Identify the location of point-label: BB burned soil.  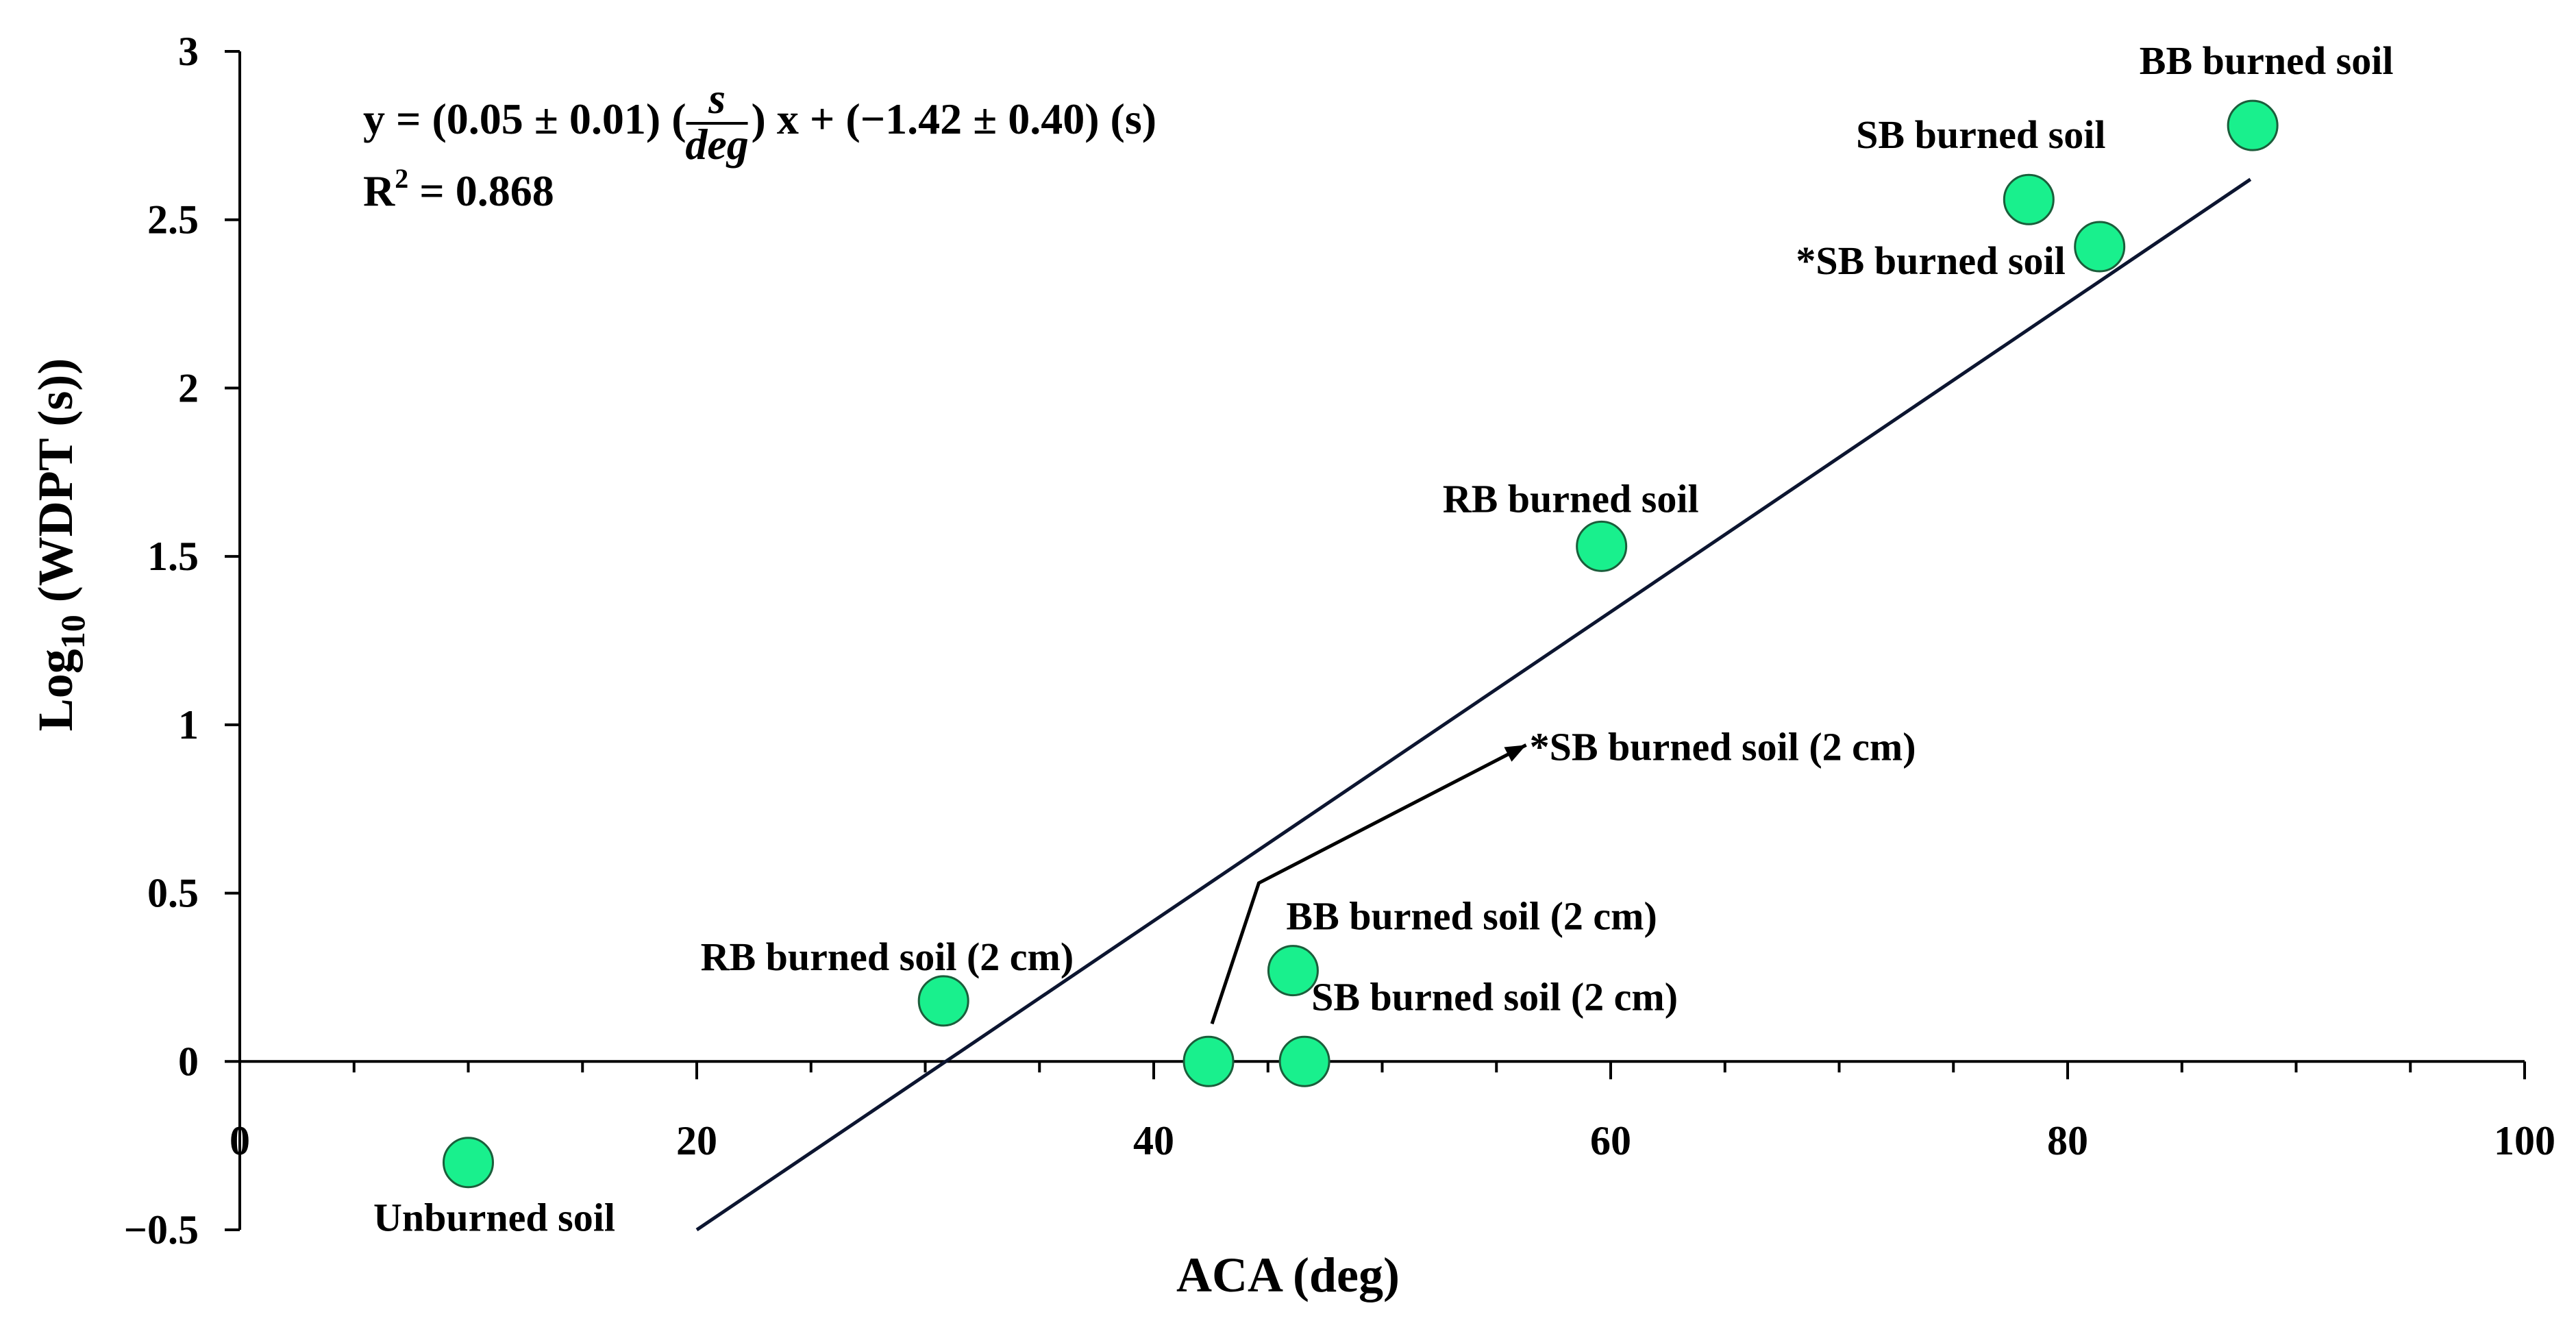
(2267, 60).